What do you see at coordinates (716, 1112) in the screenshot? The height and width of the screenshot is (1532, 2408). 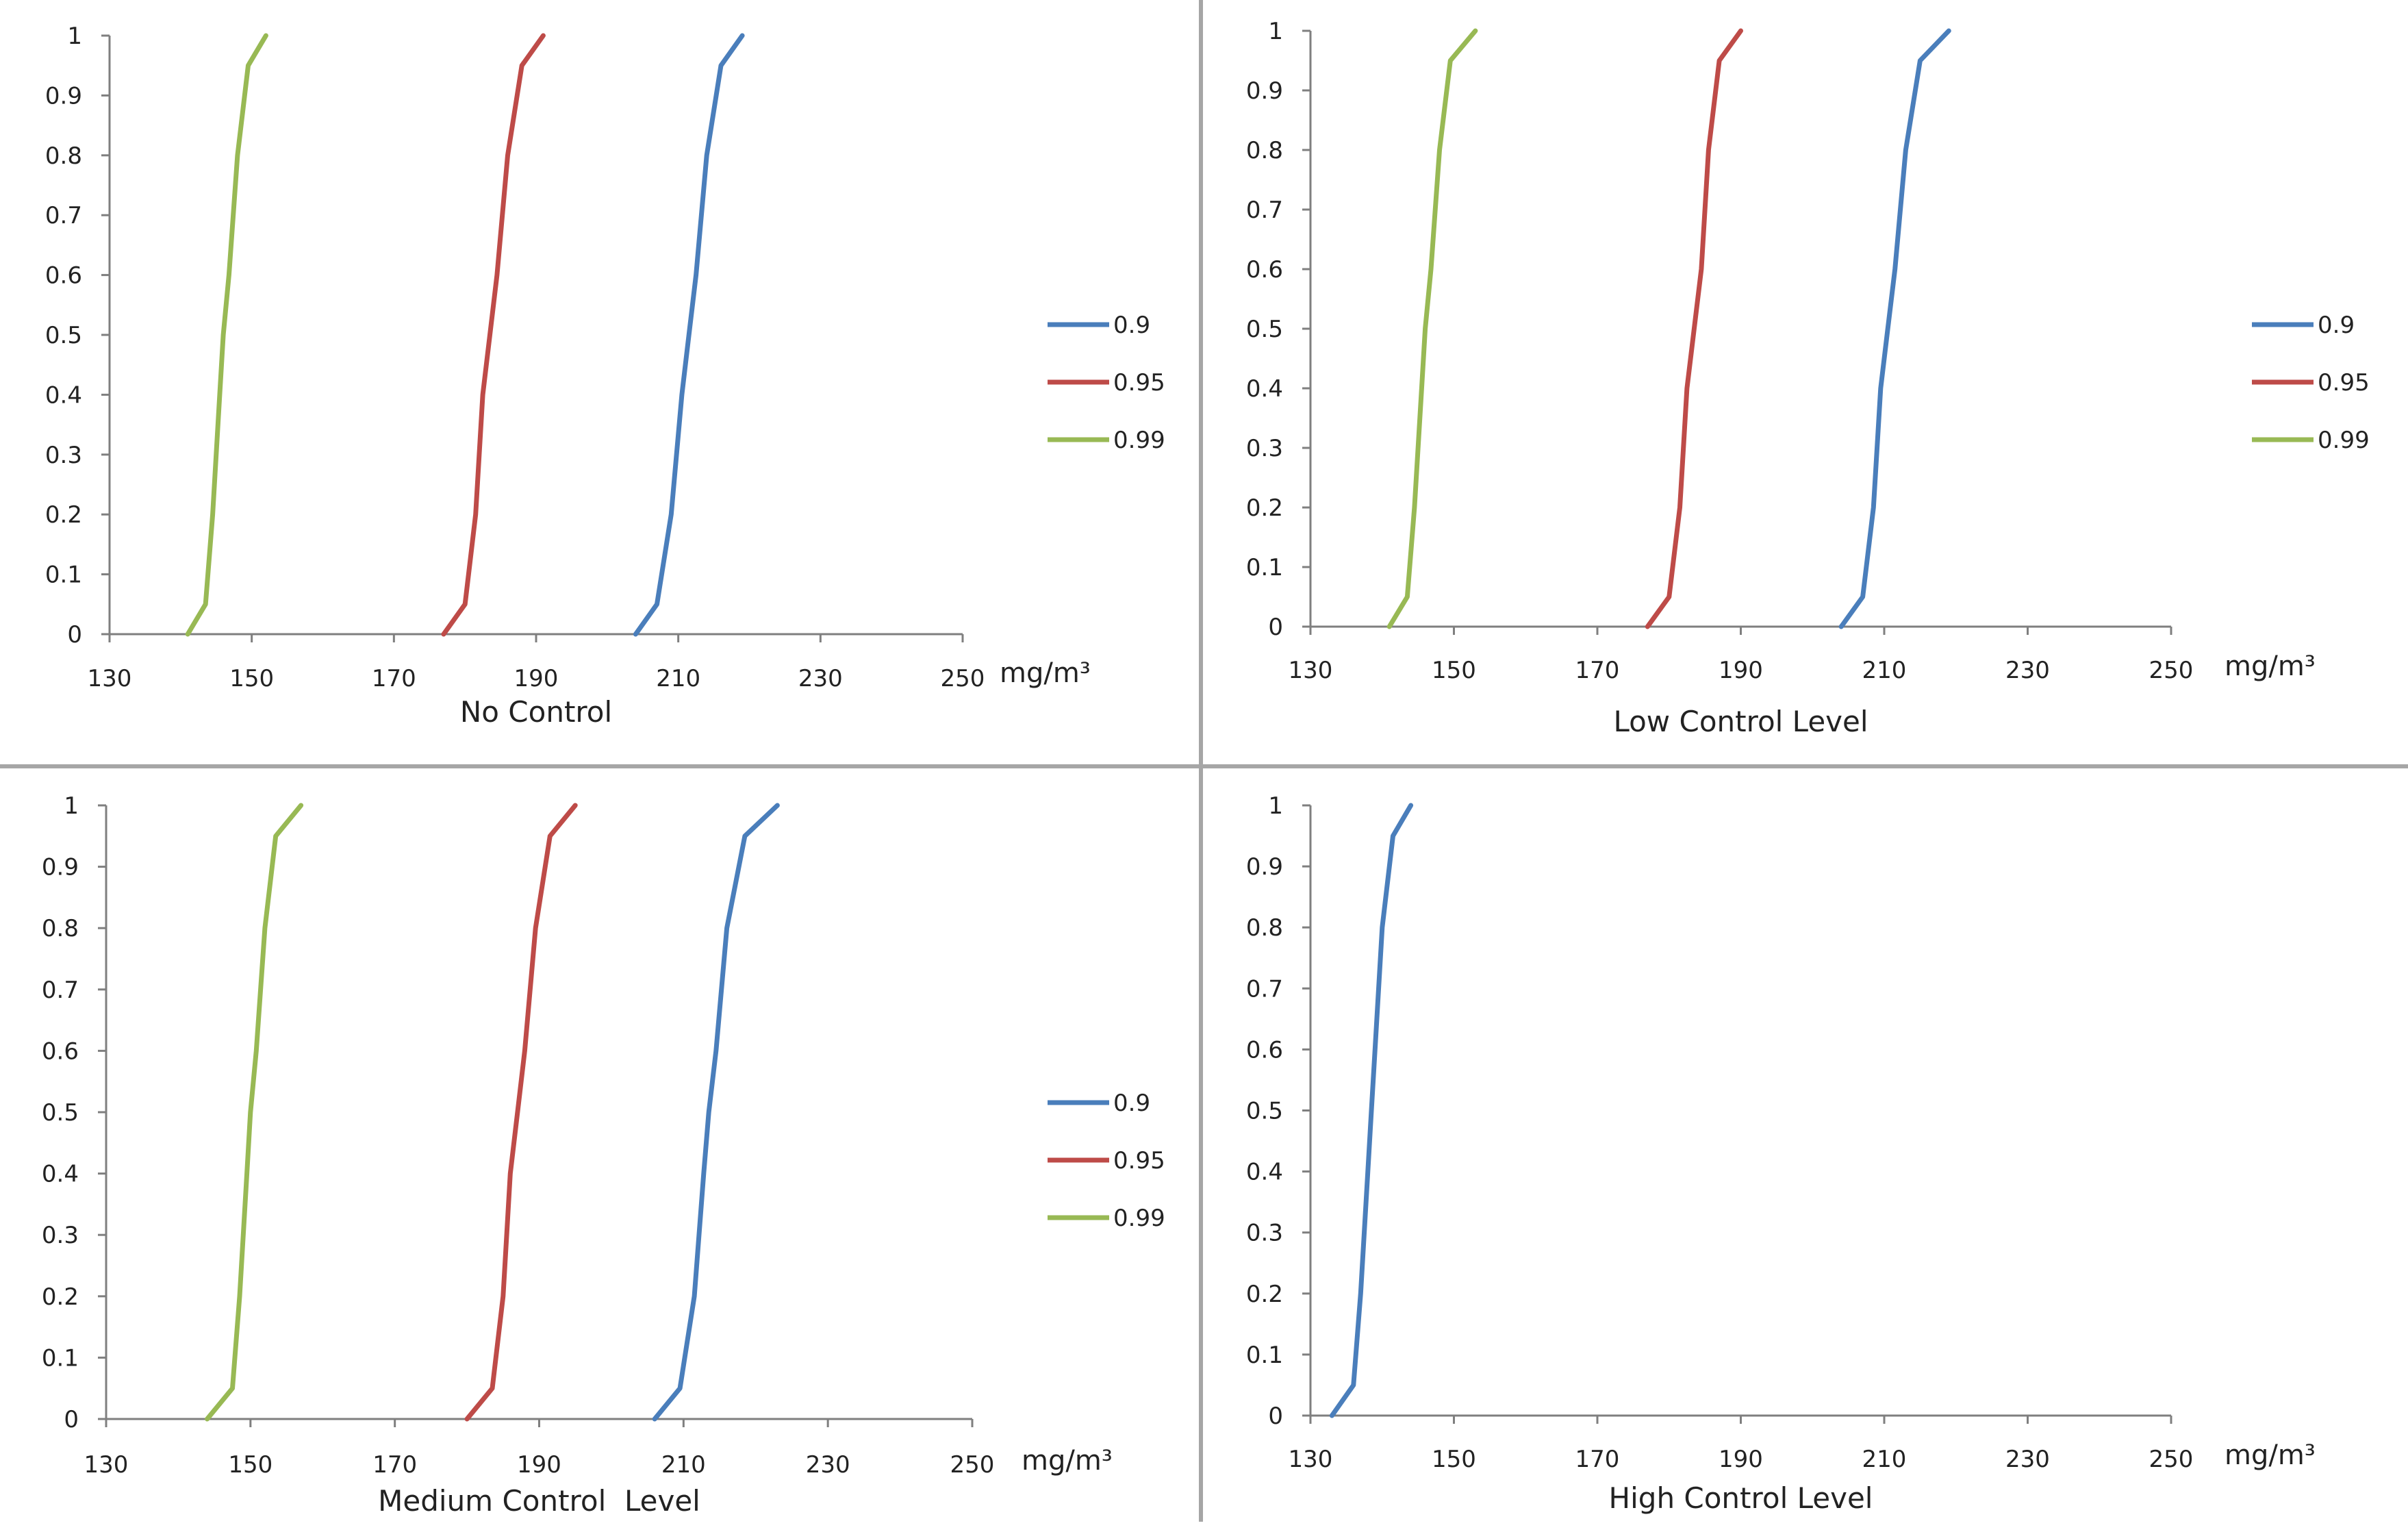 I see `series-line-medium-control-0.9` at bounding box center [716, 1112].